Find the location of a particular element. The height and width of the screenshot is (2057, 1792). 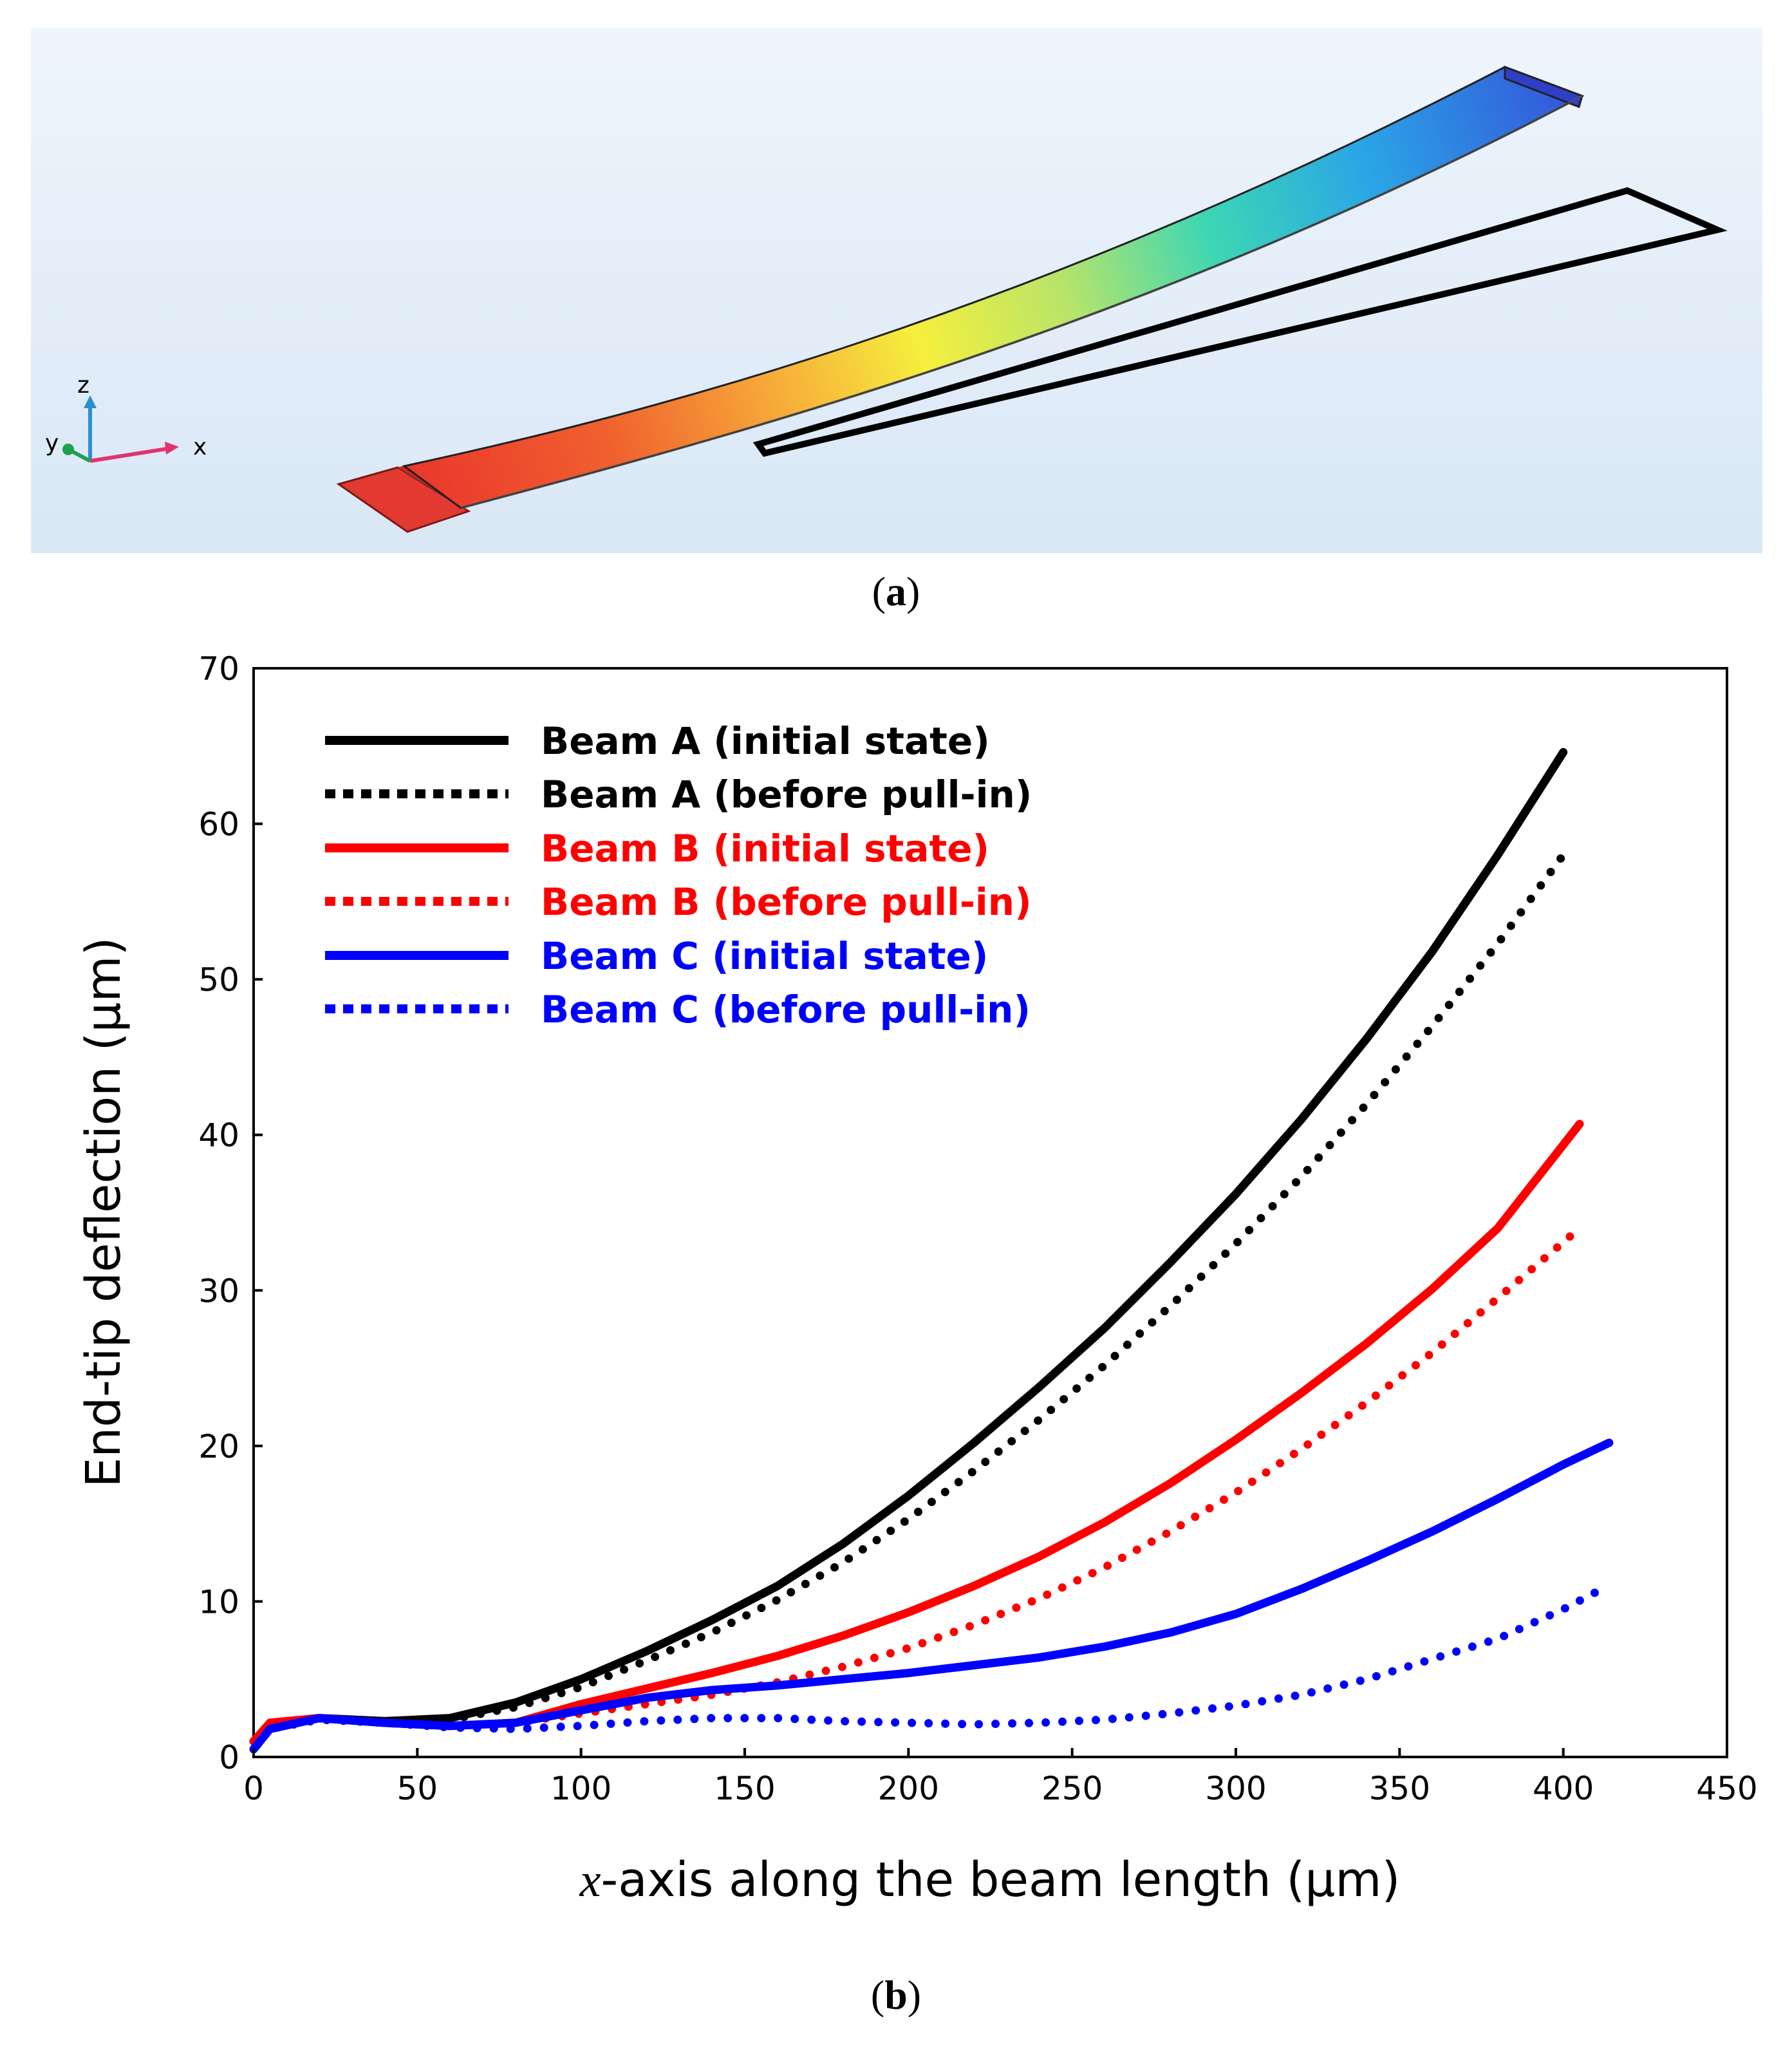

y-tick-label: 50 is located at coordinates (218, 980).